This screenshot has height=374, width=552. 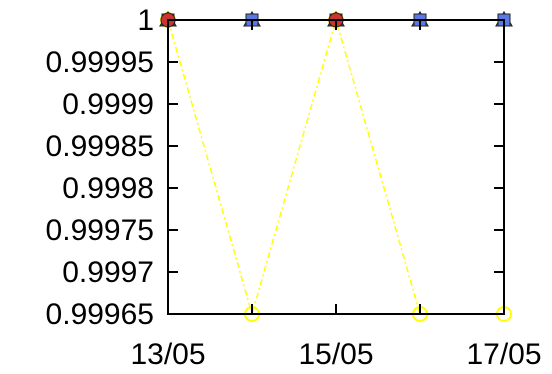 I want to click on y-tick-label: 0.9997, so click(x=108, y=272).